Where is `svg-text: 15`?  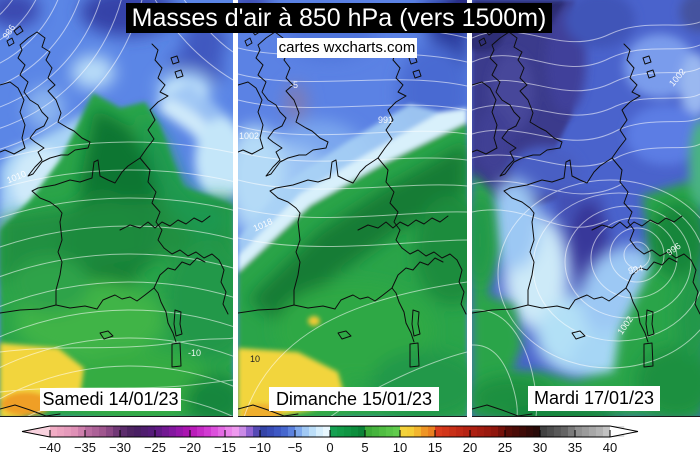
svg-text: 15 is located at coordinates (435, 447).